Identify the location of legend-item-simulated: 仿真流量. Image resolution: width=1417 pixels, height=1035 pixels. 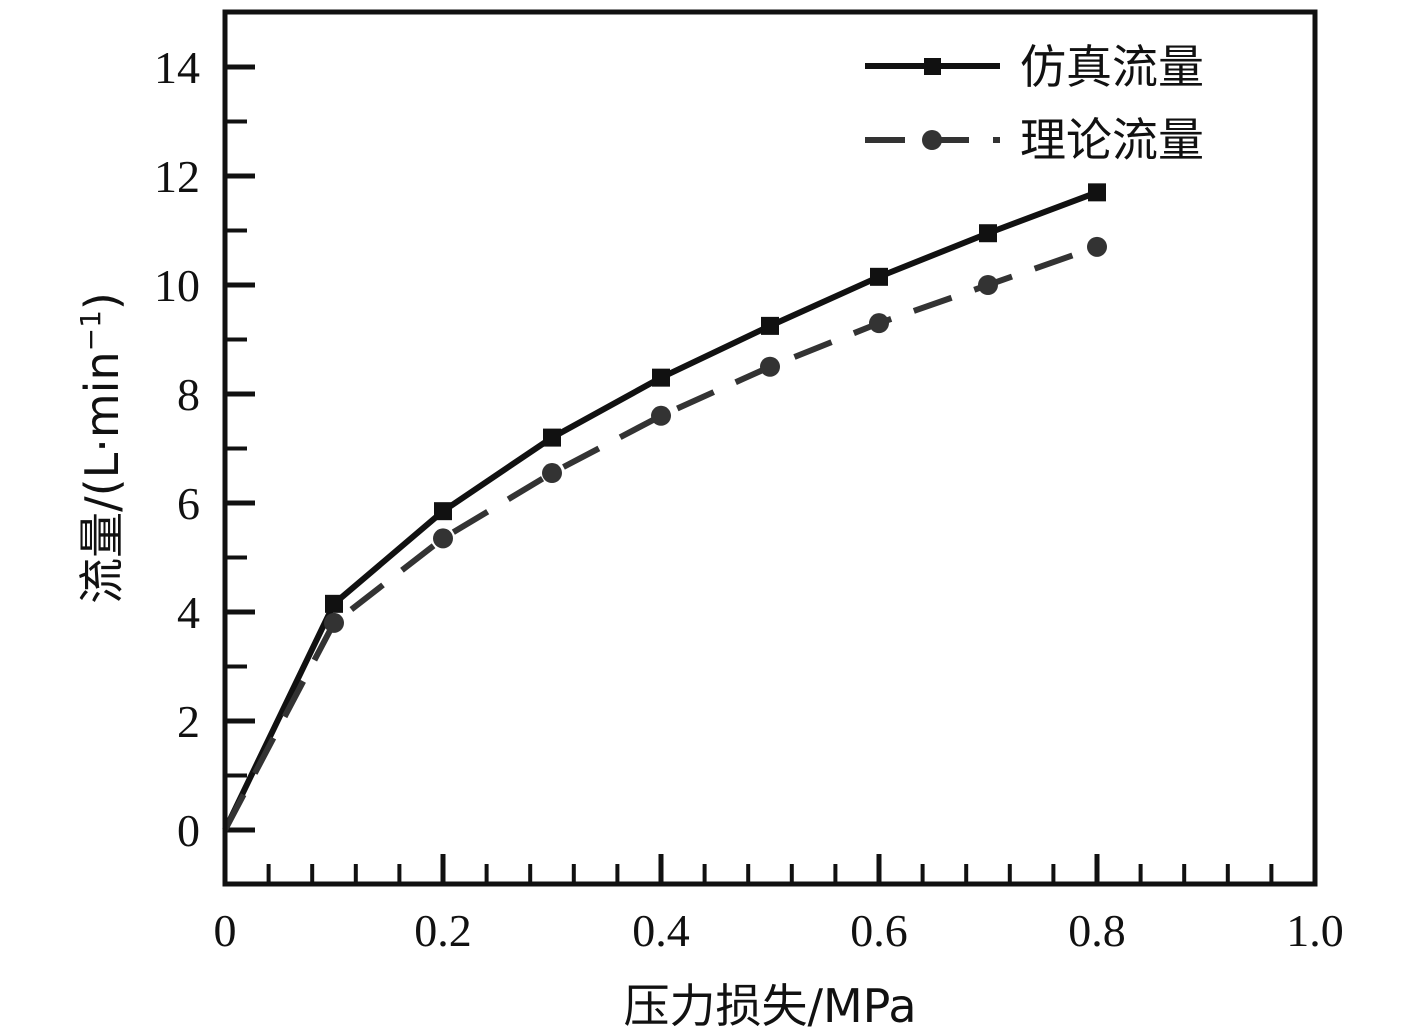
(1034, 67).